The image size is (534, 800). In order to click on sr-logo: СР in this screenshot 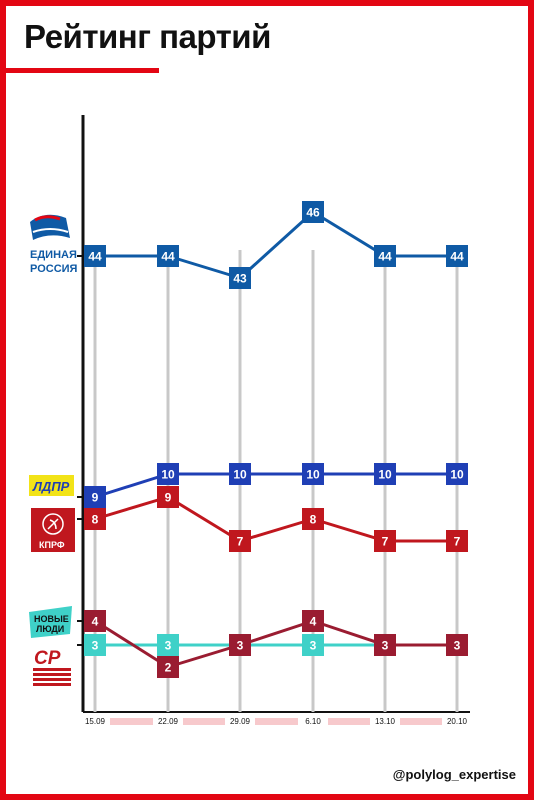, I will do `click(52, 667)`.